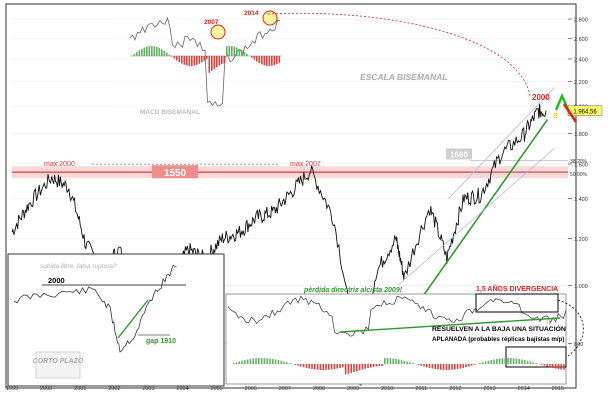 This screenshot has width=616, height=408. What do you see at coordinates (499, 328) in the screenshot?
I see `conclusion-line-1: RESUELVEN A LA BAJA UNA SITUACIÓN` at bounding box center [499, 328].